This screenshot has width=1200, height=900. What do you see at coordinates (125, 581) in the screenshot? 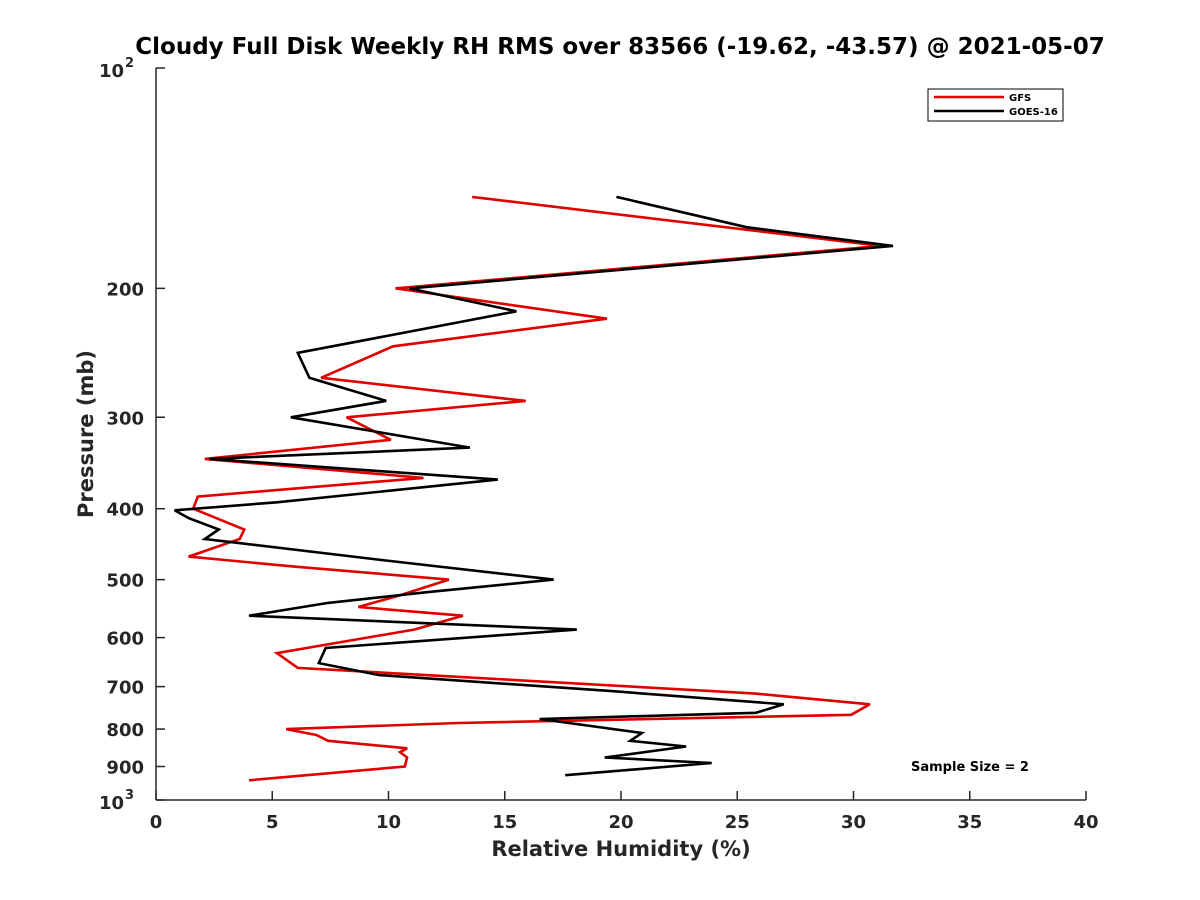
I see `y-tick-label: 500` at bounding box center [125, 581].